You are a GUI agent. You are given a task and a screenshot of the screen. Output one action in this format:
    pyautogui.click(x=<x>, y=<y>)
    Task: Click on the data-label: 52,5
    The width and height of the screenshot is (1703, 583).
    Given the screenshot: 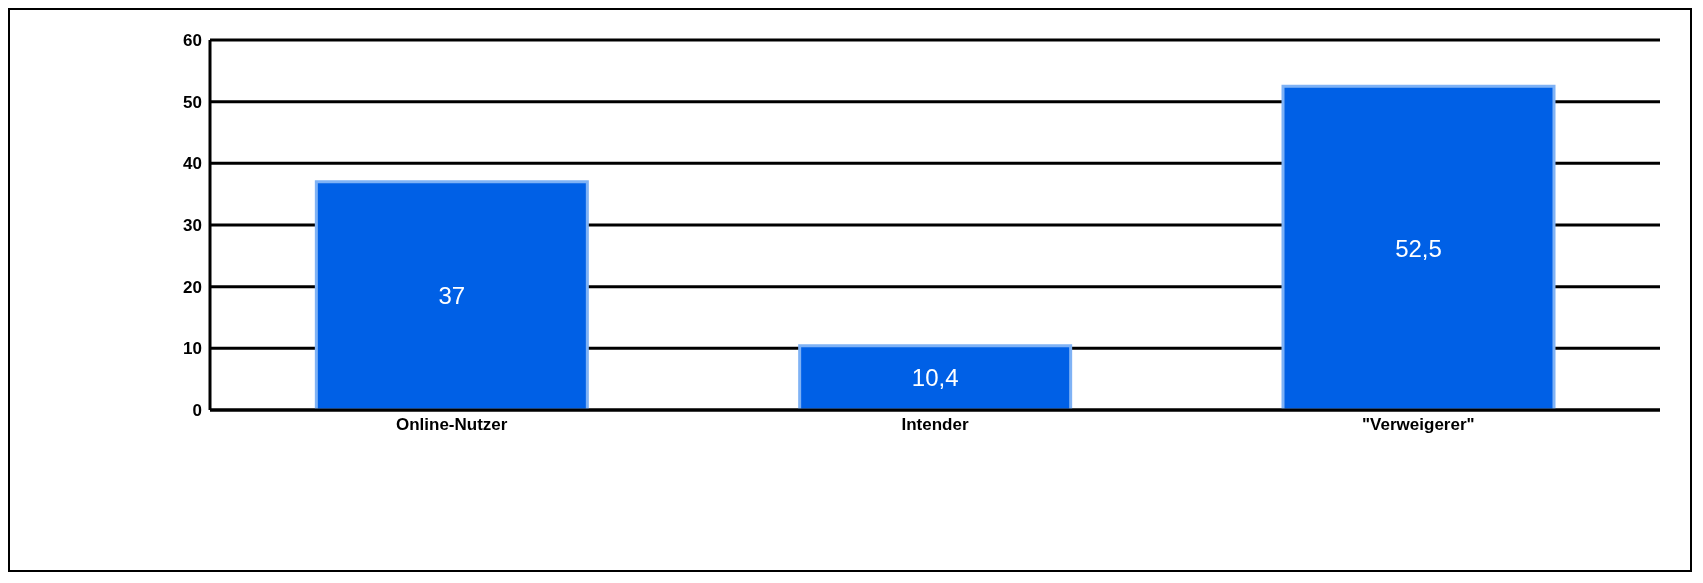 What is the action you would take?
    pyautogui.click(x=1418, y=248)
    